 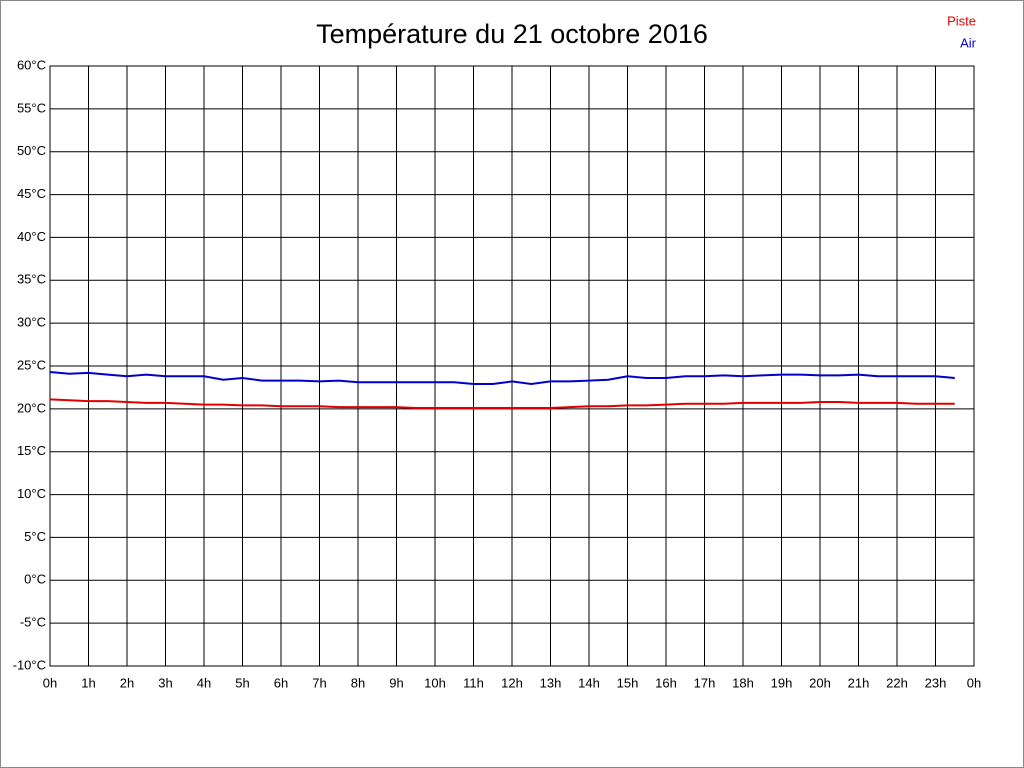 What do you see at coordinates (961, 20) in the screenshot?
I see `legend-entry: Piste` at bounding box center [961, 20].